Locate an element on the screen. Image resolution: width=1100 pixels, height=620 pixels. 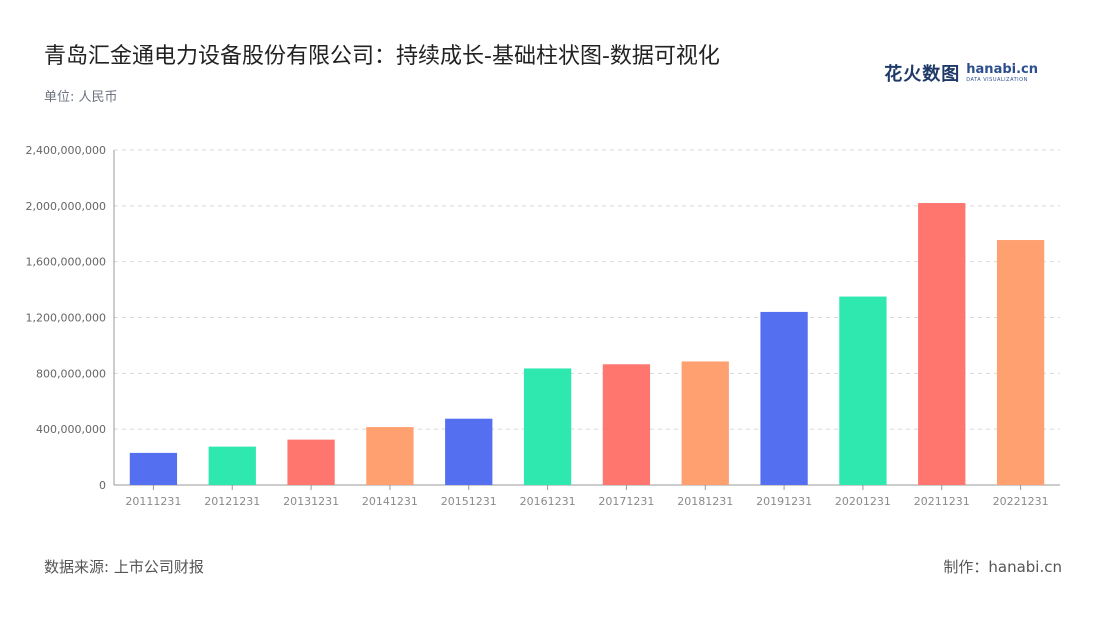
y-tick-label: 1,600,000,000 is located at coordinates (66, 262).